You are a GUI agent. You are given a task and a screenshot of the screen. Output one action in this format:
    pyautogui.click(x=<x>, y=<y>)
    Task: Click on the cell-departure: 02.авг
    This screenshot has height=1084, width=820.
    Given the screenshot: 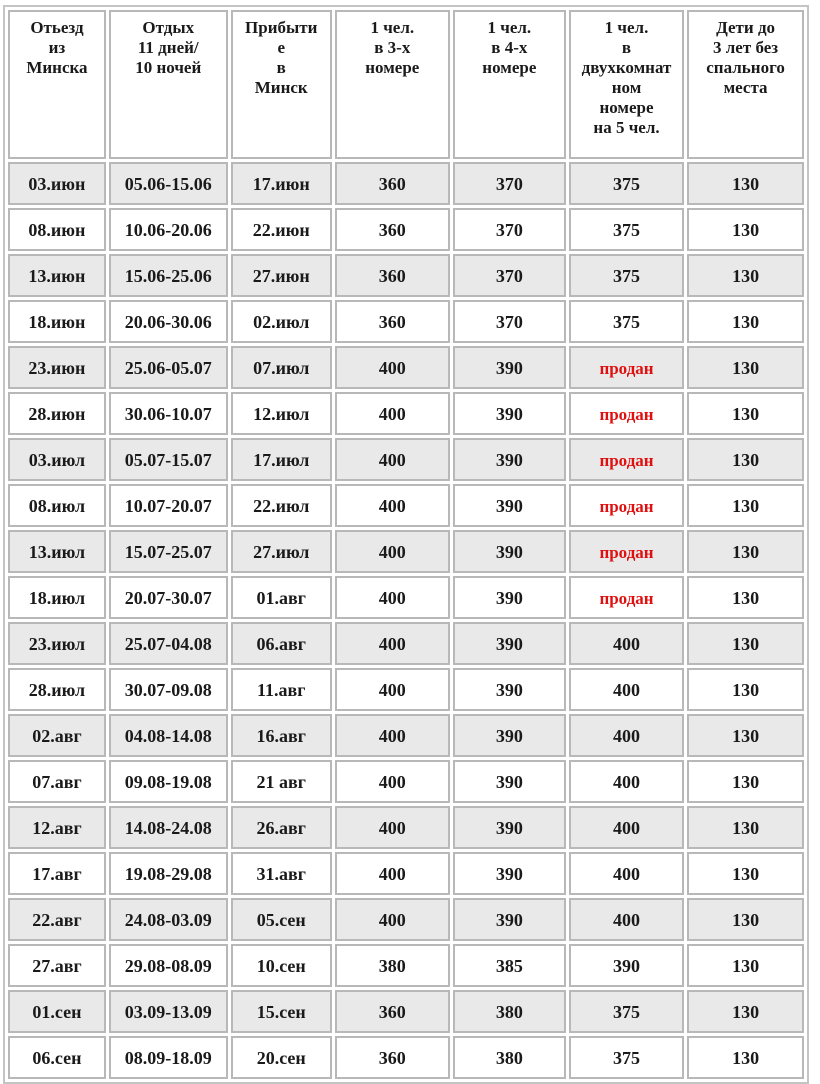 What is the action you would take?
    pyautogui.click(x=57, y=735)
    